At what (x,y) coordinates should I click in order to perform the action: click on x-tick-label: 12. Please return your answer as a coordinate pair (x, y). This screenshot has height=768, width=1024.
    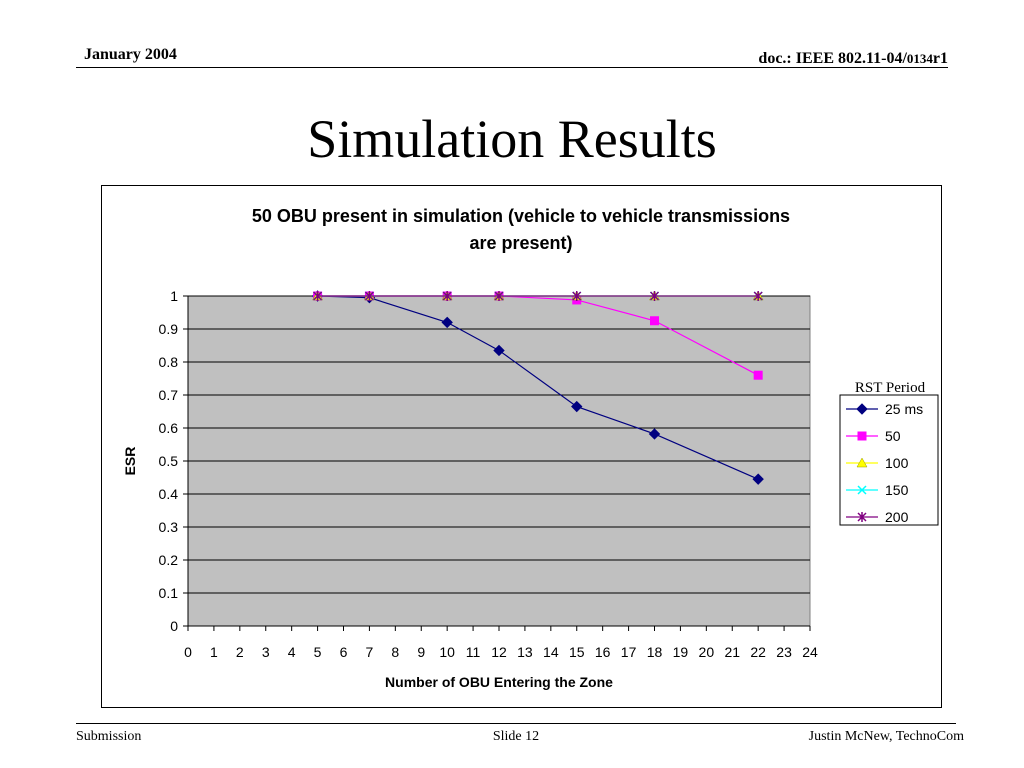
    Looking at the image, I should click on (499, 652).